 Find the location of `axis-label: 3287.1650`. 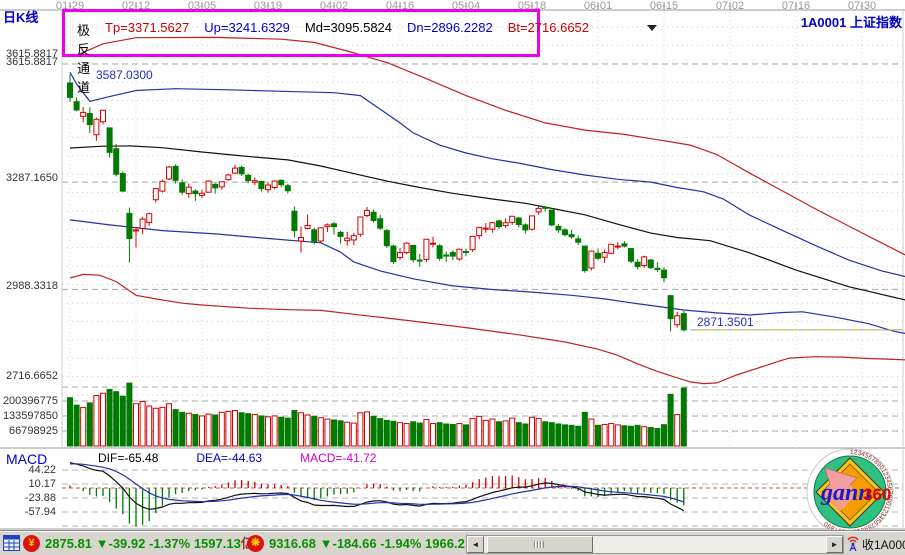

axis-label: 3287.1650 is located at coordinates (32, 178).